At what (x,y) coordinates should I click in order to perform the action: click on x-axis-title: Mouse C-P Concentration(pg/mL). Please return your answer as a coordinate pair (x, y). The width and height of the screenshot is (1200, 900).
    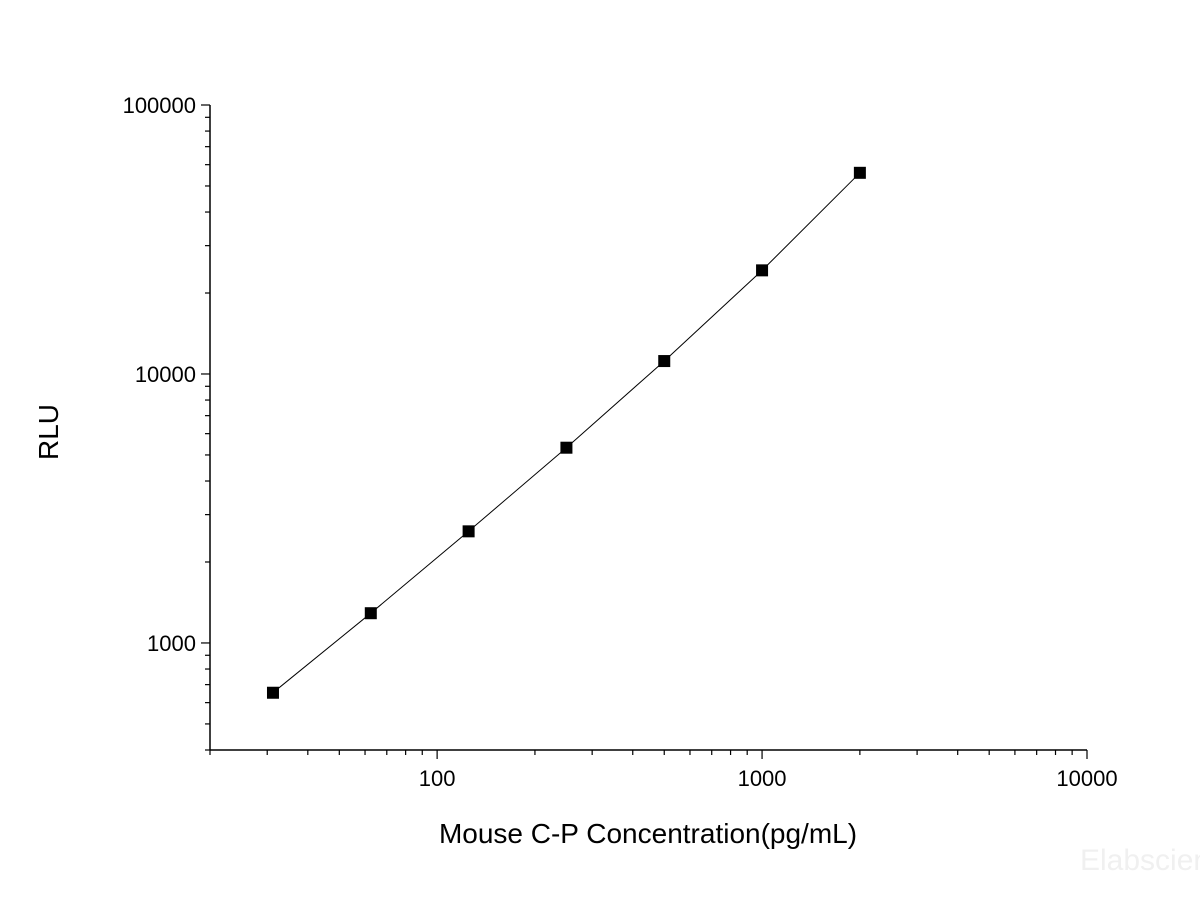
    Looking at the image, I should click on (648, 833).